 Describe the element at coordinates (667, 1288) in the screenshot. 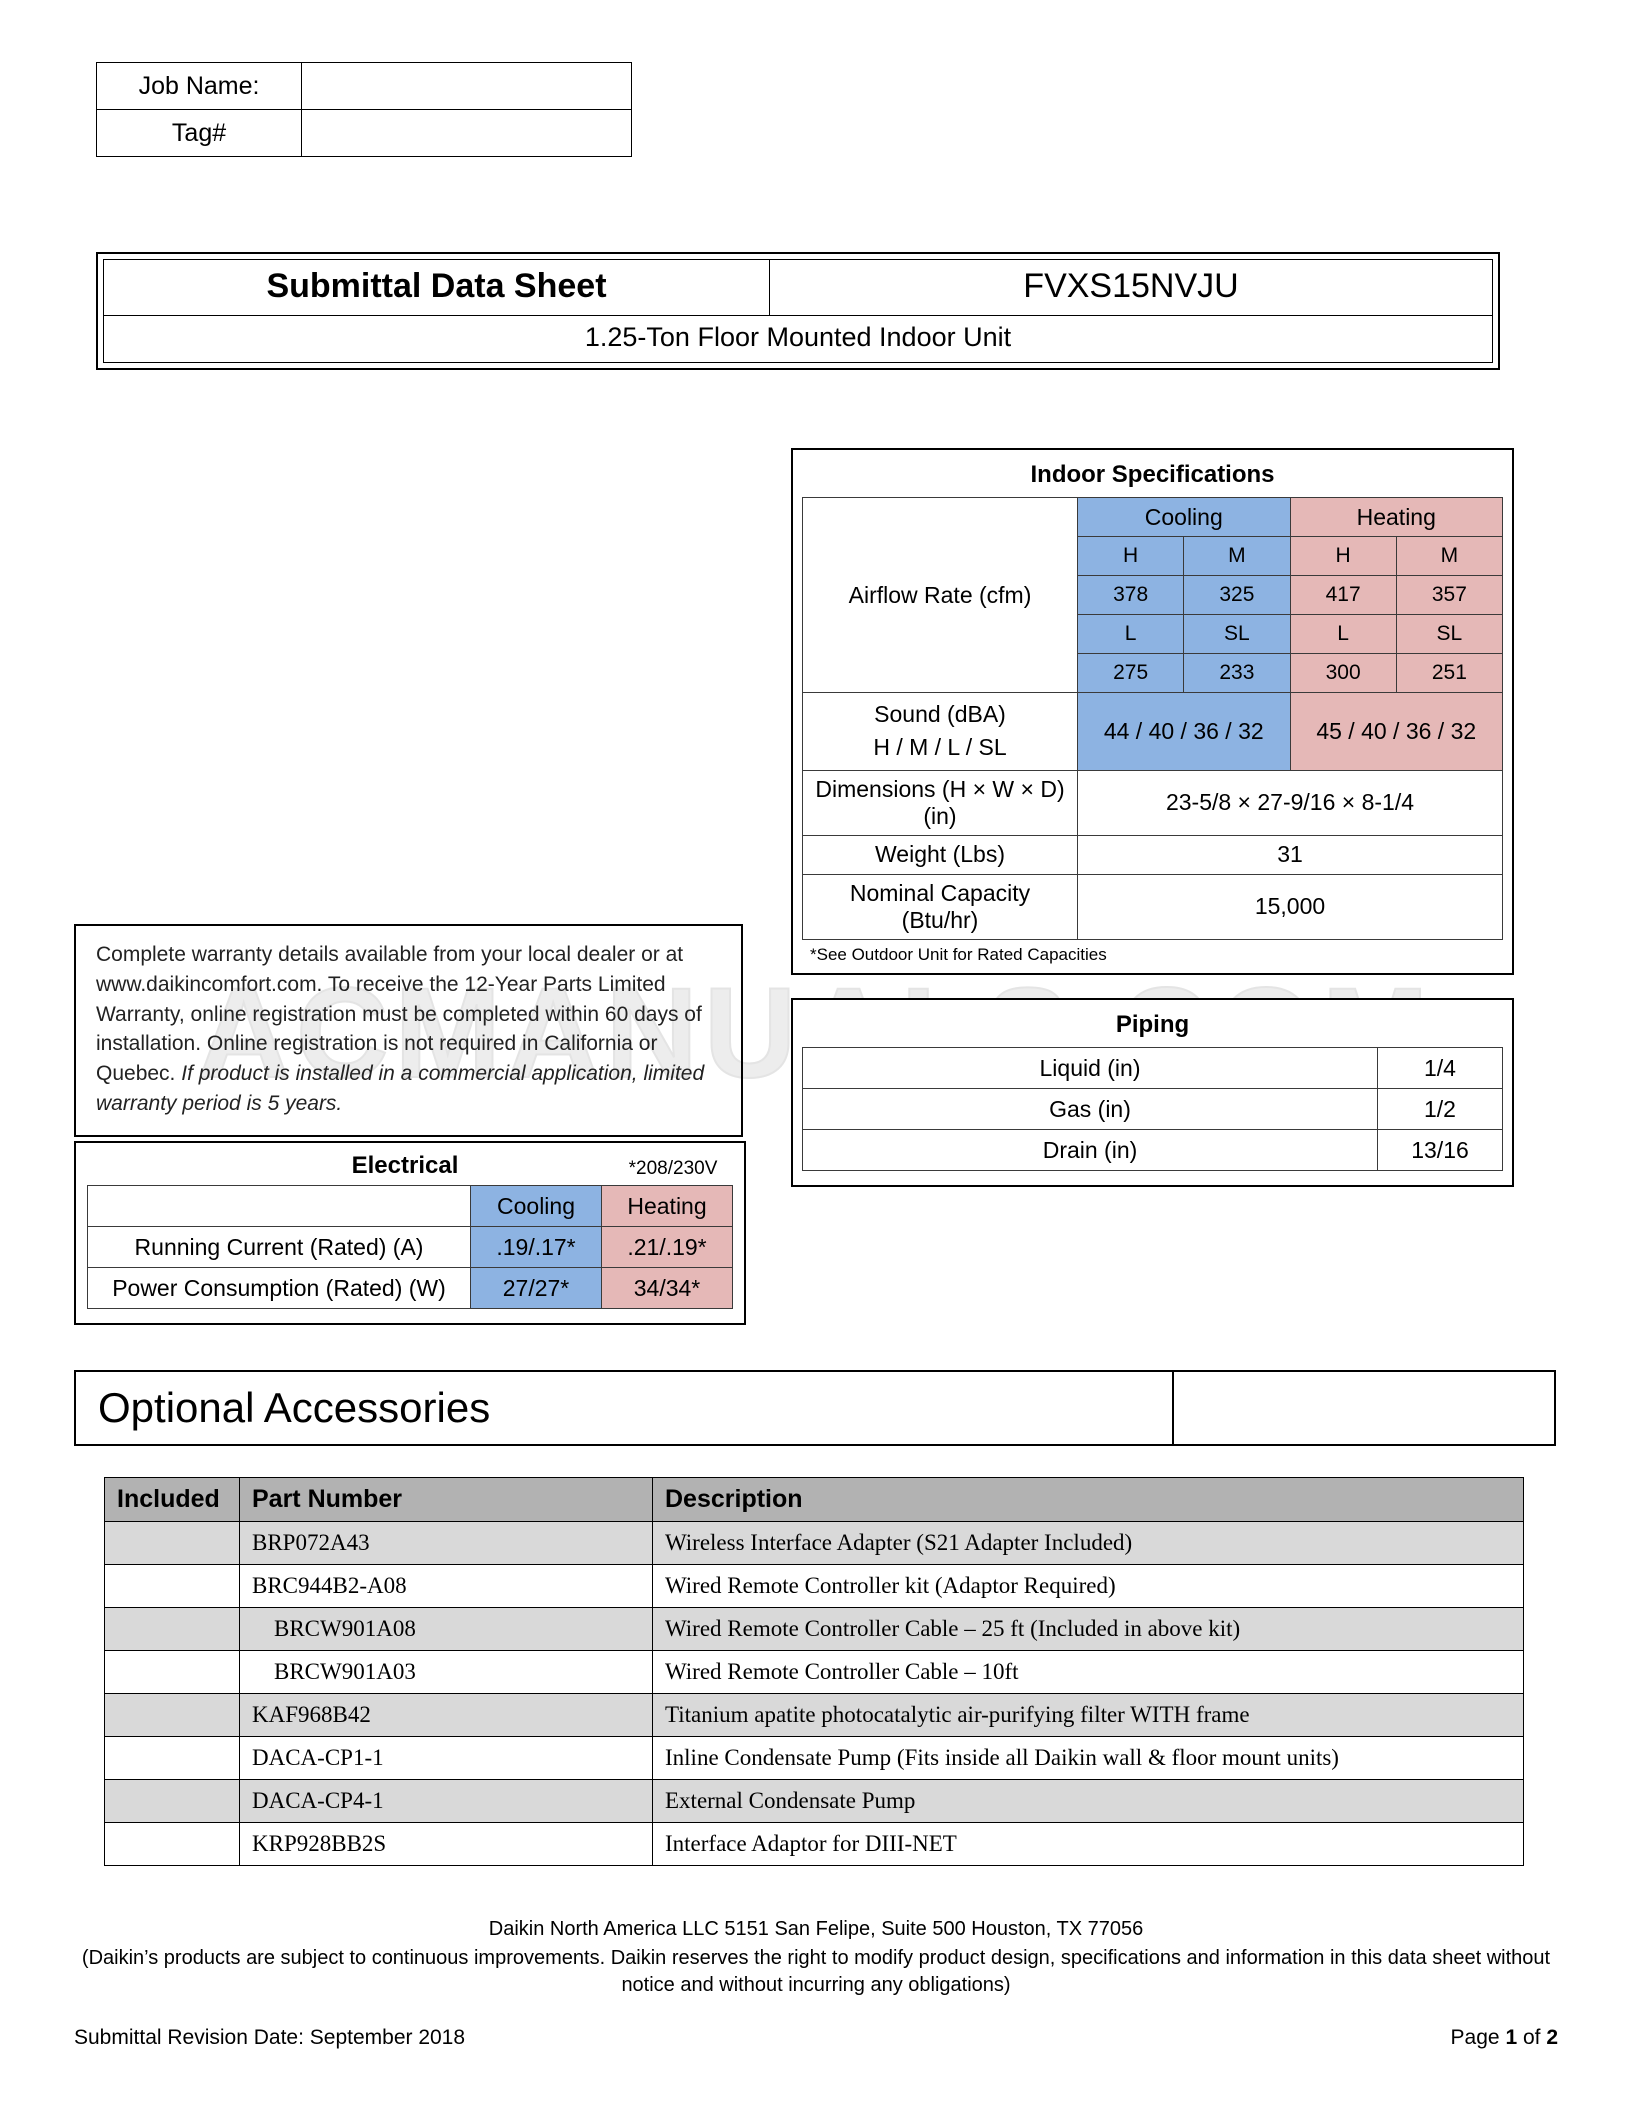

I see `power-consumption-heating: 34/34*` at that location.